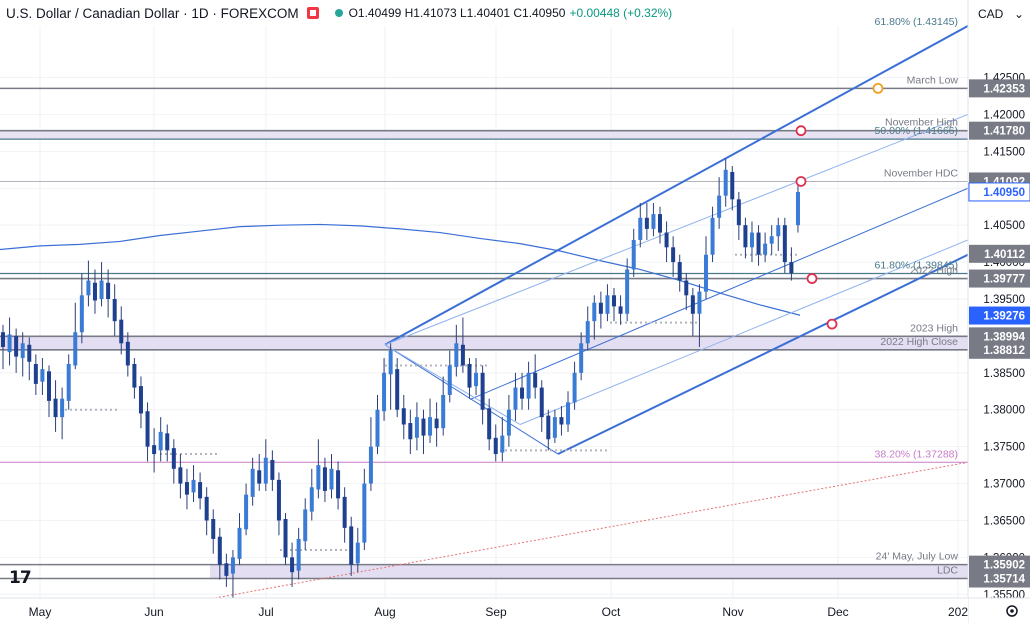 This screenshot has height=623, width=1030. What do you see at coordinates (312, 13) in the screenshot?
I see `flag-icon` at bounding box center [312, 13].